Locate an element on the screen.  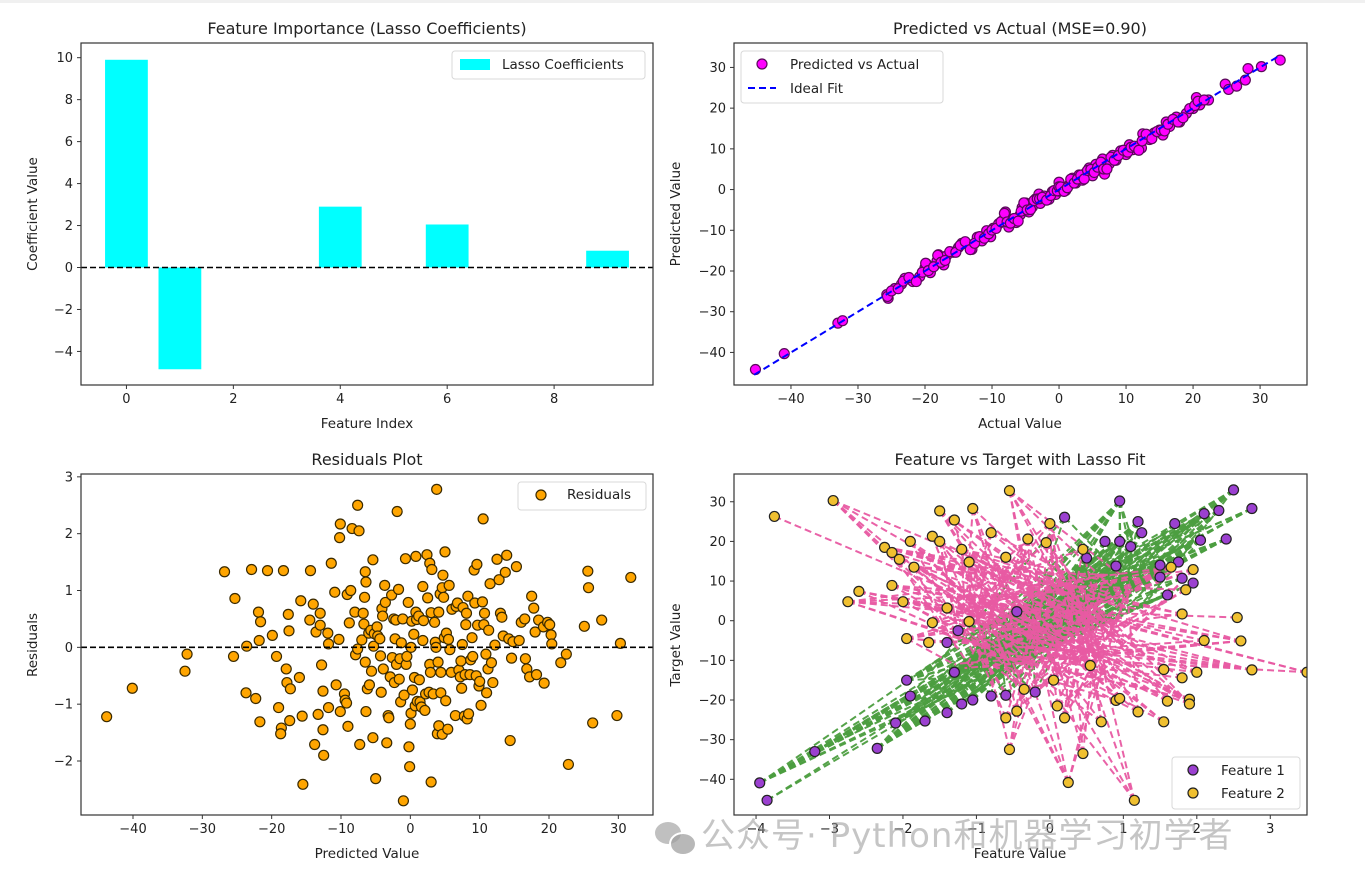
x-tick-label: 10 is located at coordinates (479, 829).